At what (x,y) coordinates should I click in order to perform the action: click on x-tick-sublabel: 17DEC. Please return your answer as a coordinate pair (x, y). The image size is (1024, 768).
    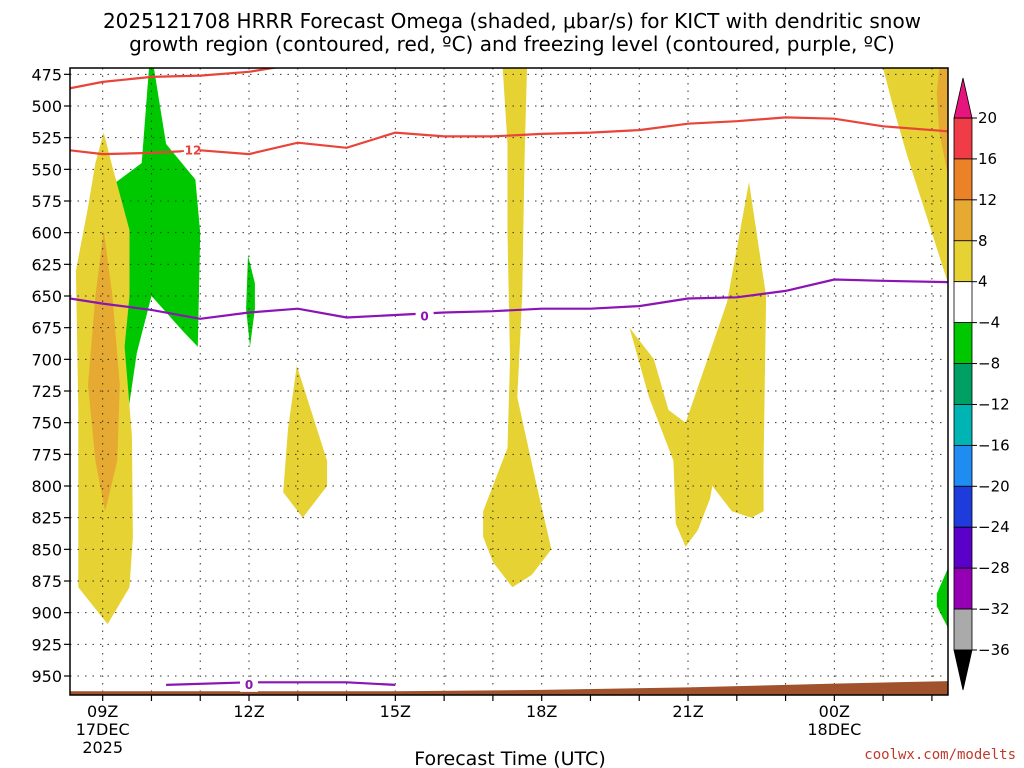
    Looking at the image, I should click on (103, 729).